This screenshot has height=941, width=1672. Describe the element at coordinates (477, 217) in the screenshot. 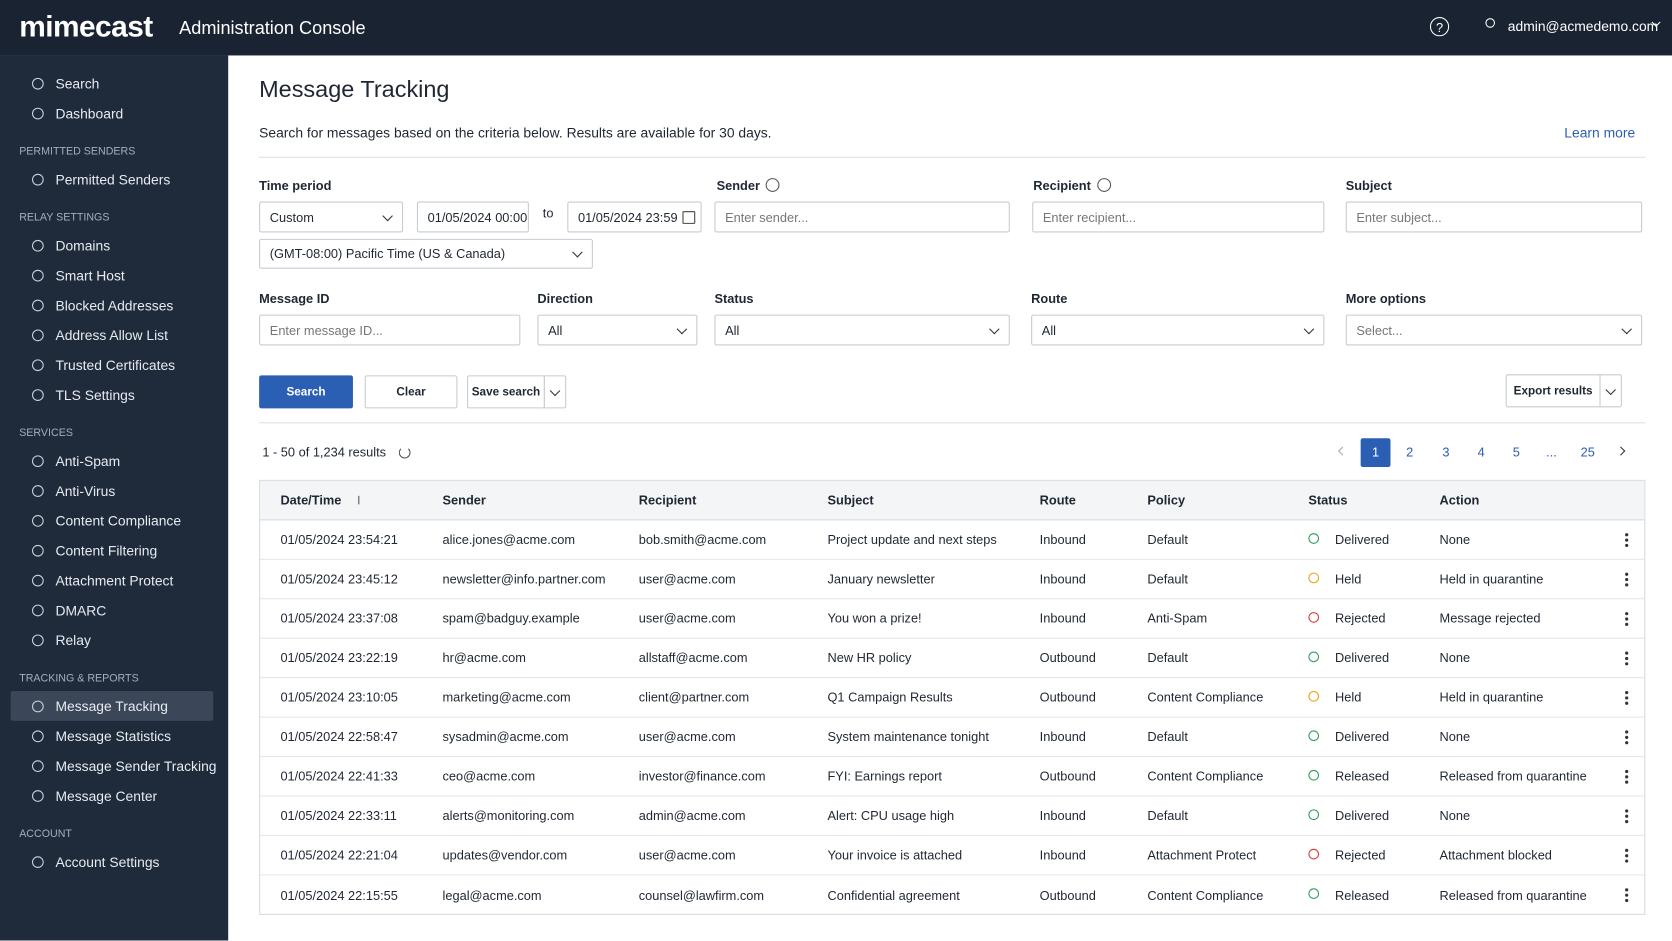

I see `input-text: 01/05/2024 00:00` at that location.